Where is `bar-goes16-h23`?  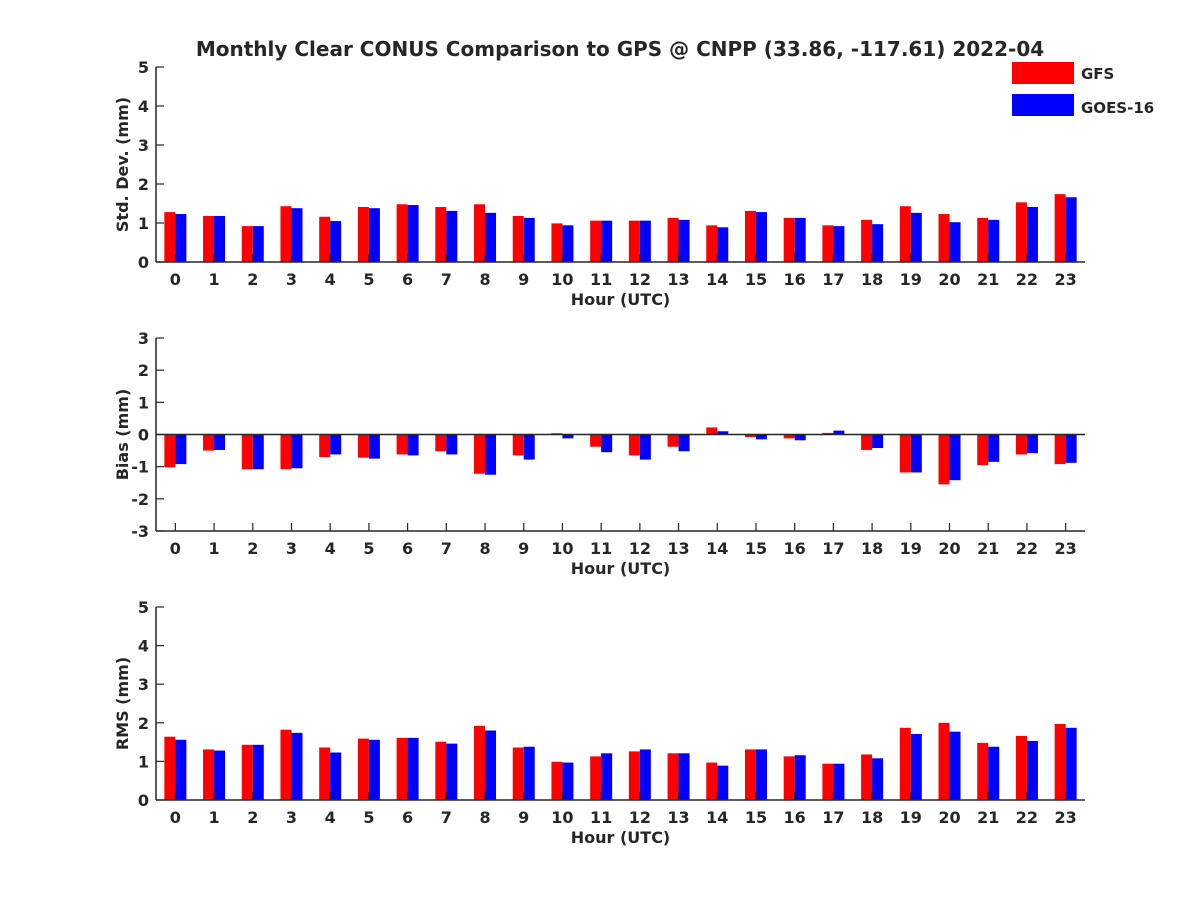
bar-goes16-h23 is located at coordinates (1071, 448).